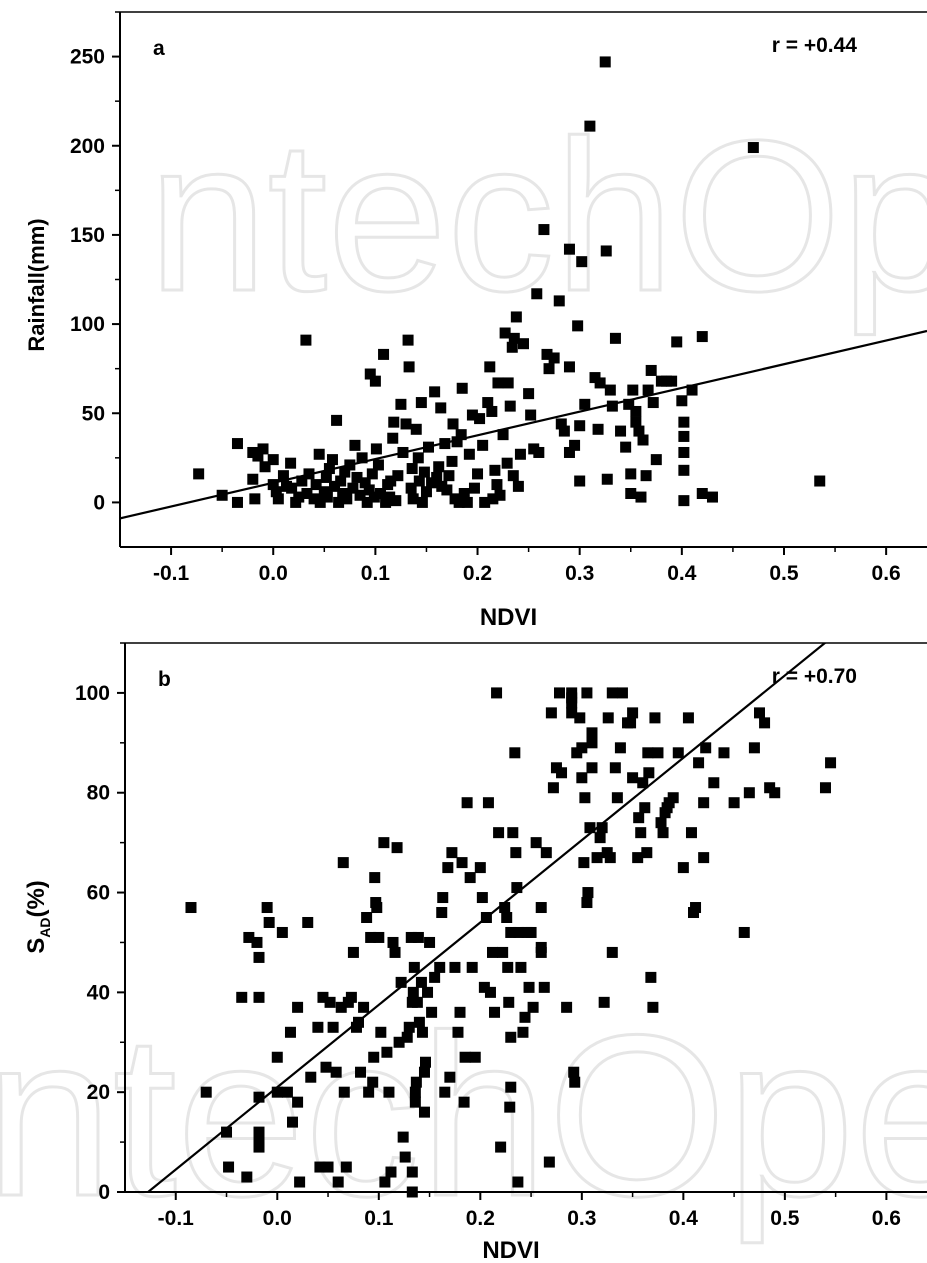  I want to click on panel-a-label: a, so click(159, 48).